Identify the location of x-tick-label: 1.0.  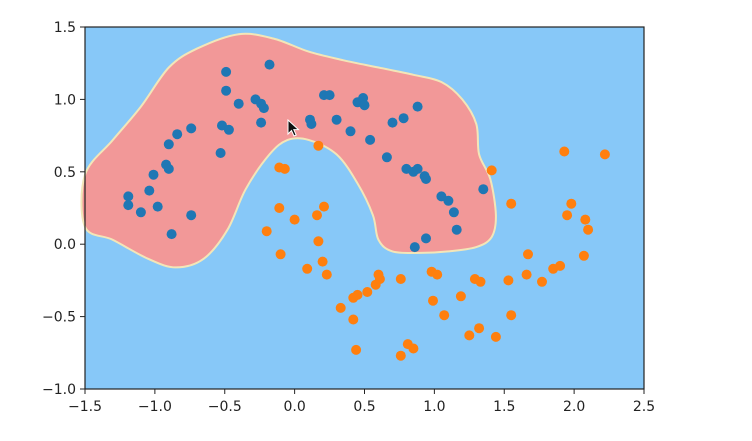
(434, 407).